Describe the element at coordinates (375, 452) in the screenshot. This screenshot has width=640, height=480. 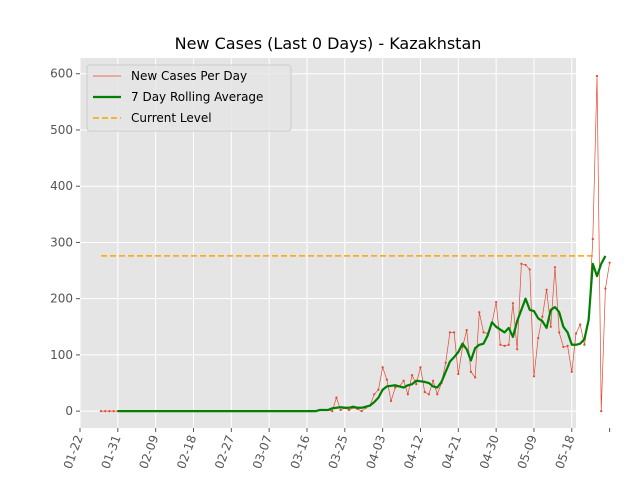
I see `x-tick-label: 04-03` at that location.